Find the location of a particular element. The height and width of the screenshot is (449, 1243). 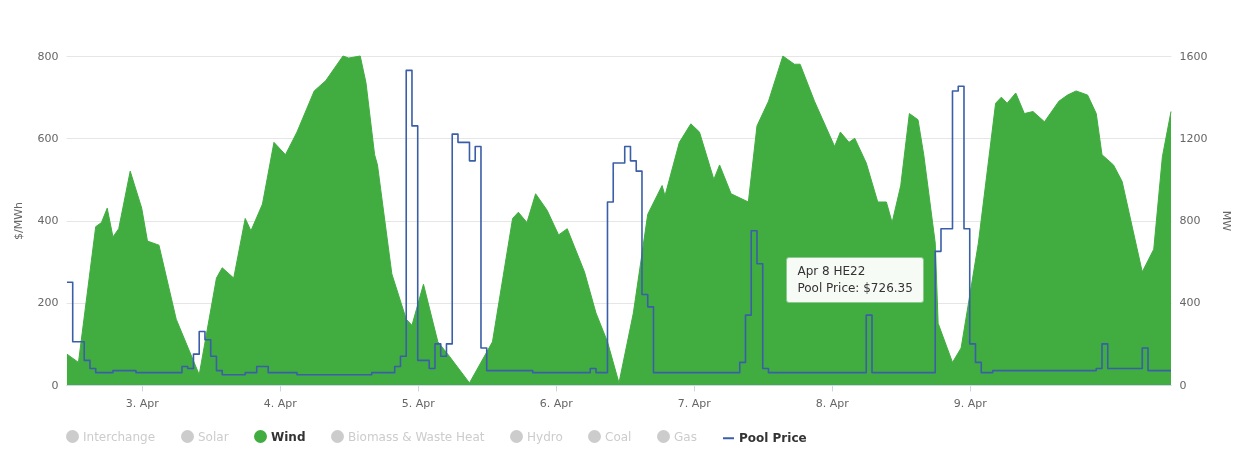

y2-tick-label: 1600 is located at coordinates (1193, 56).